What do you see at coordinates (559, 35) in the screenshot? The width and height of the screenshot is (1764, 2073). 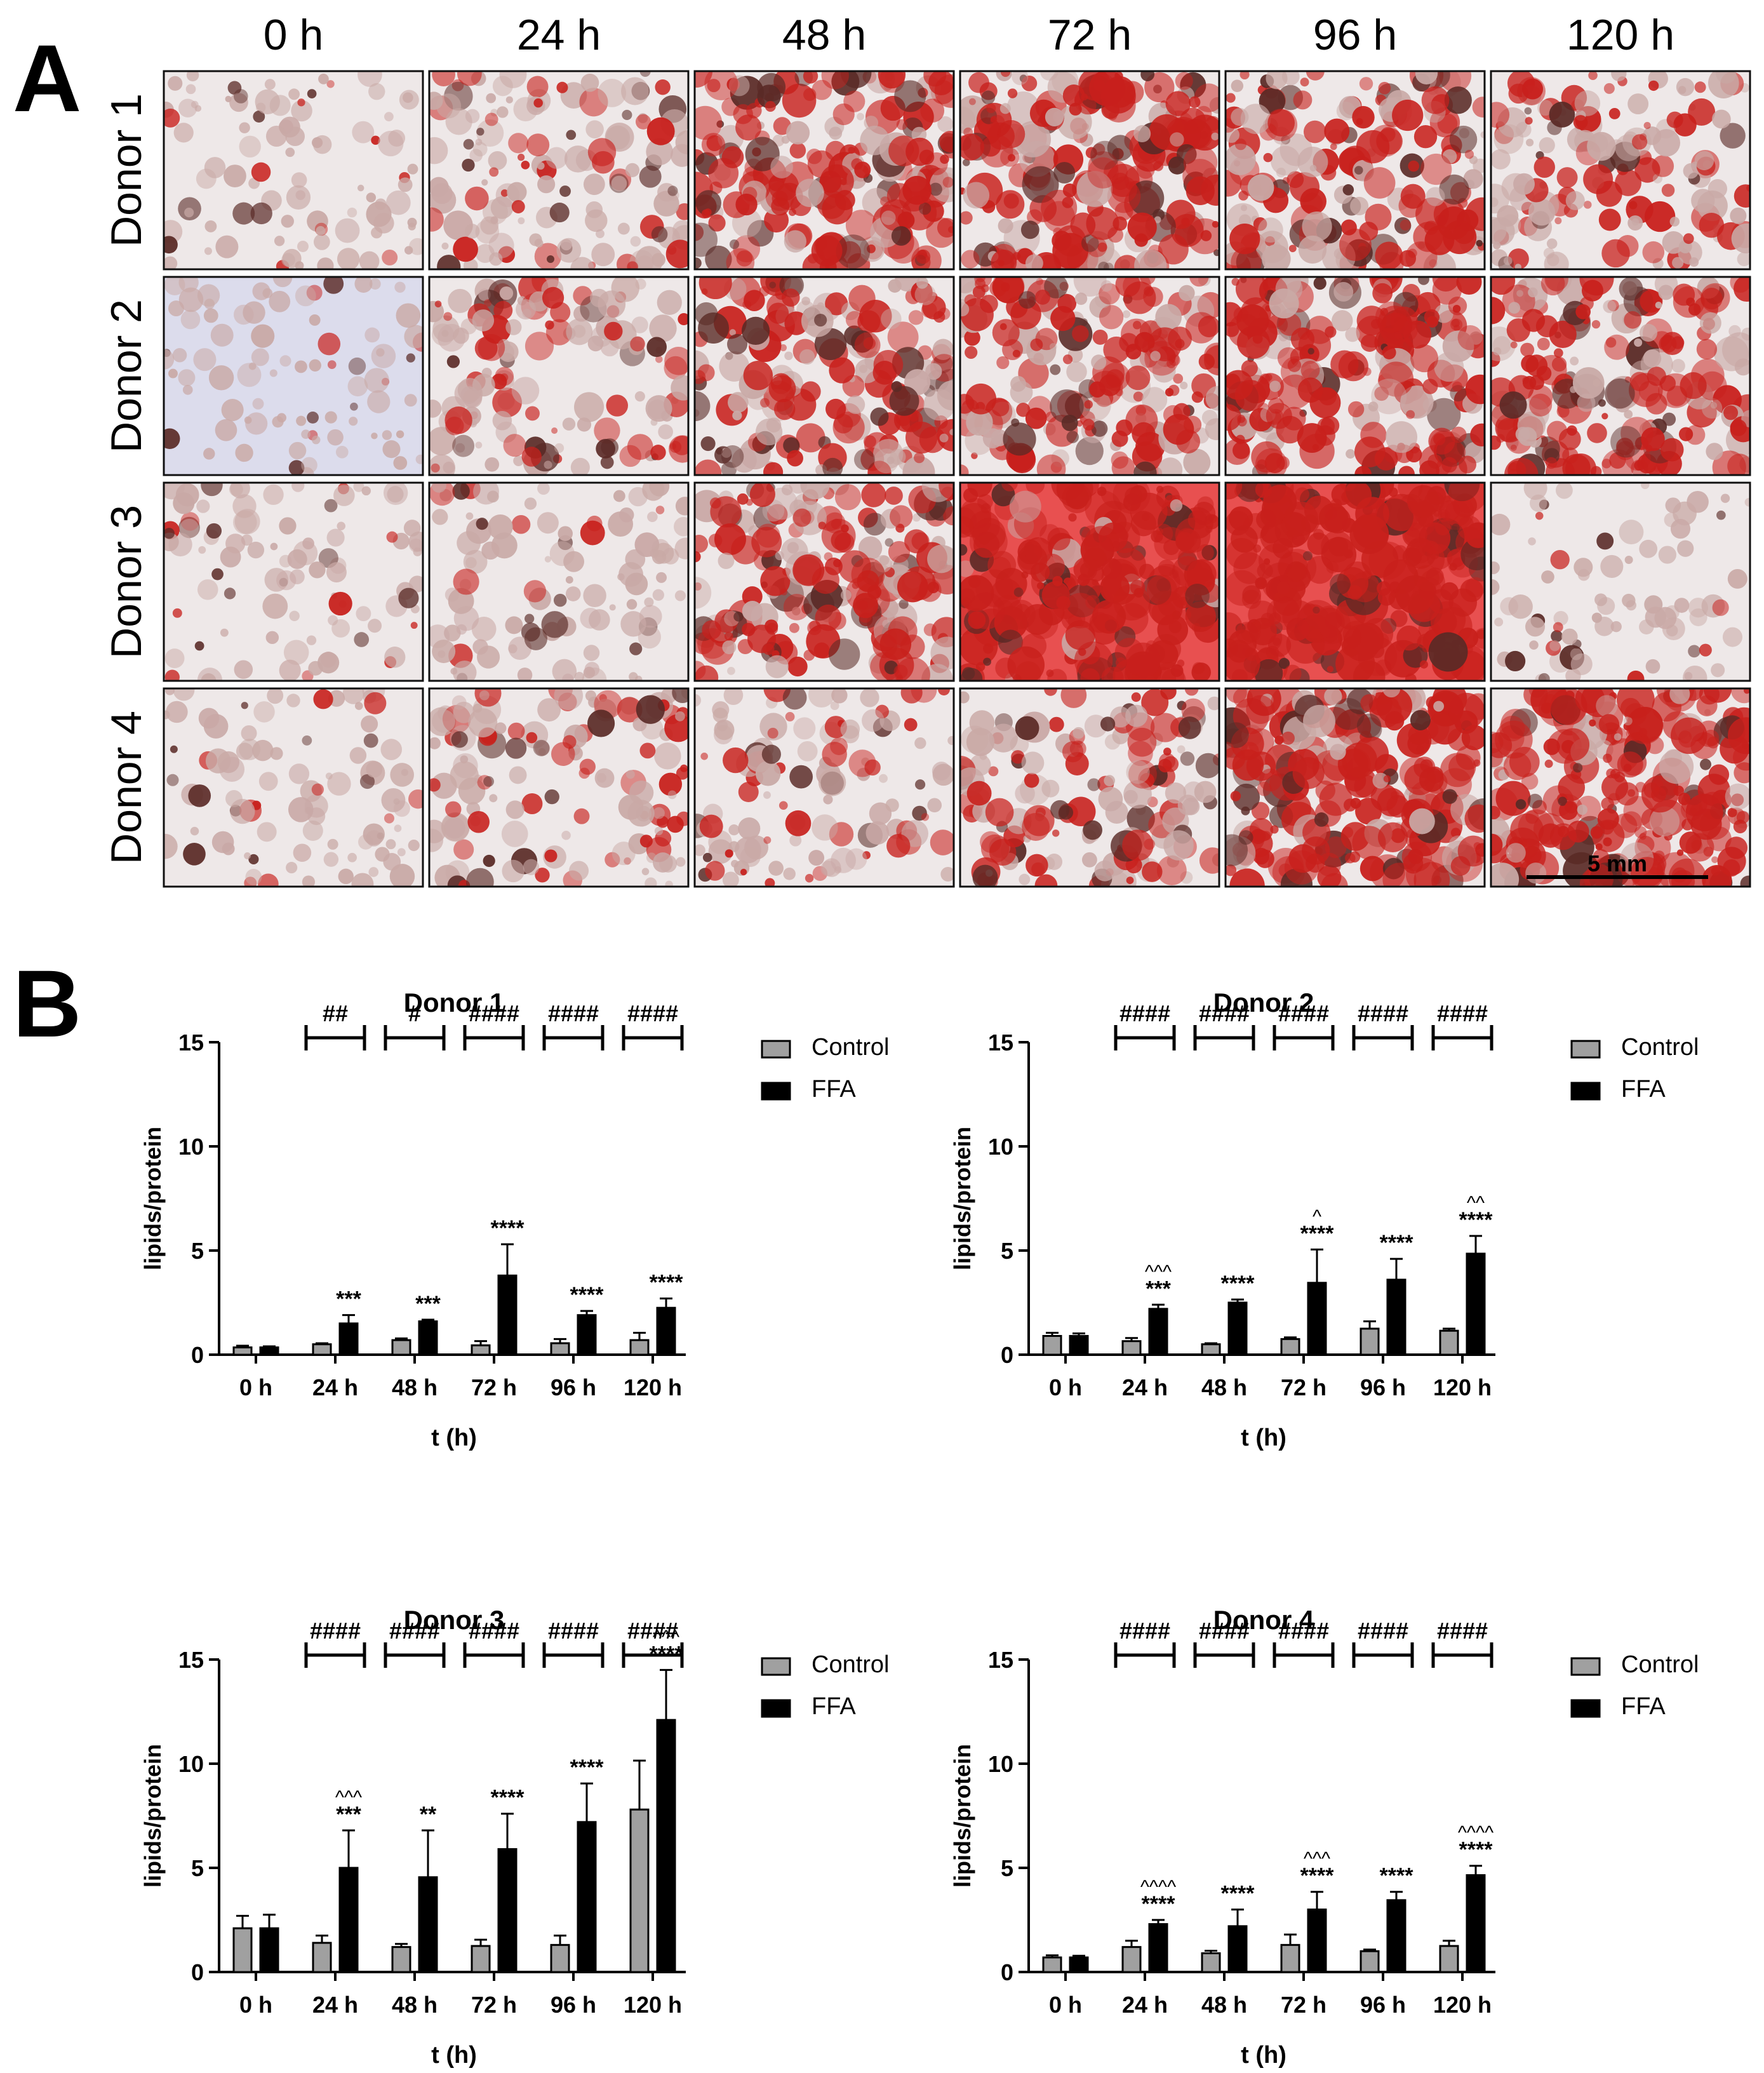 I see `column-label-24h: 24 h` at bounding box center [559, 35].